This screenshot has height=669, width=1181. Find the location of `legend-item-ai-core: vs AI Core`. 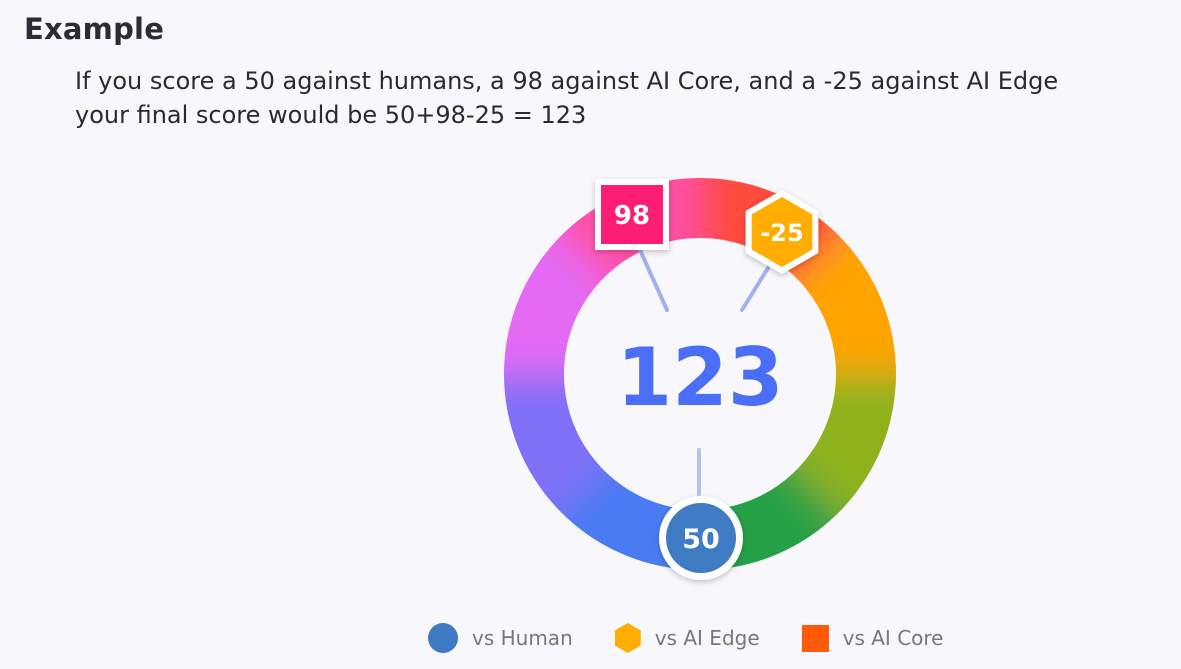

legend-item-ai-core: vs AI Core is located at coordinates (872, 638).